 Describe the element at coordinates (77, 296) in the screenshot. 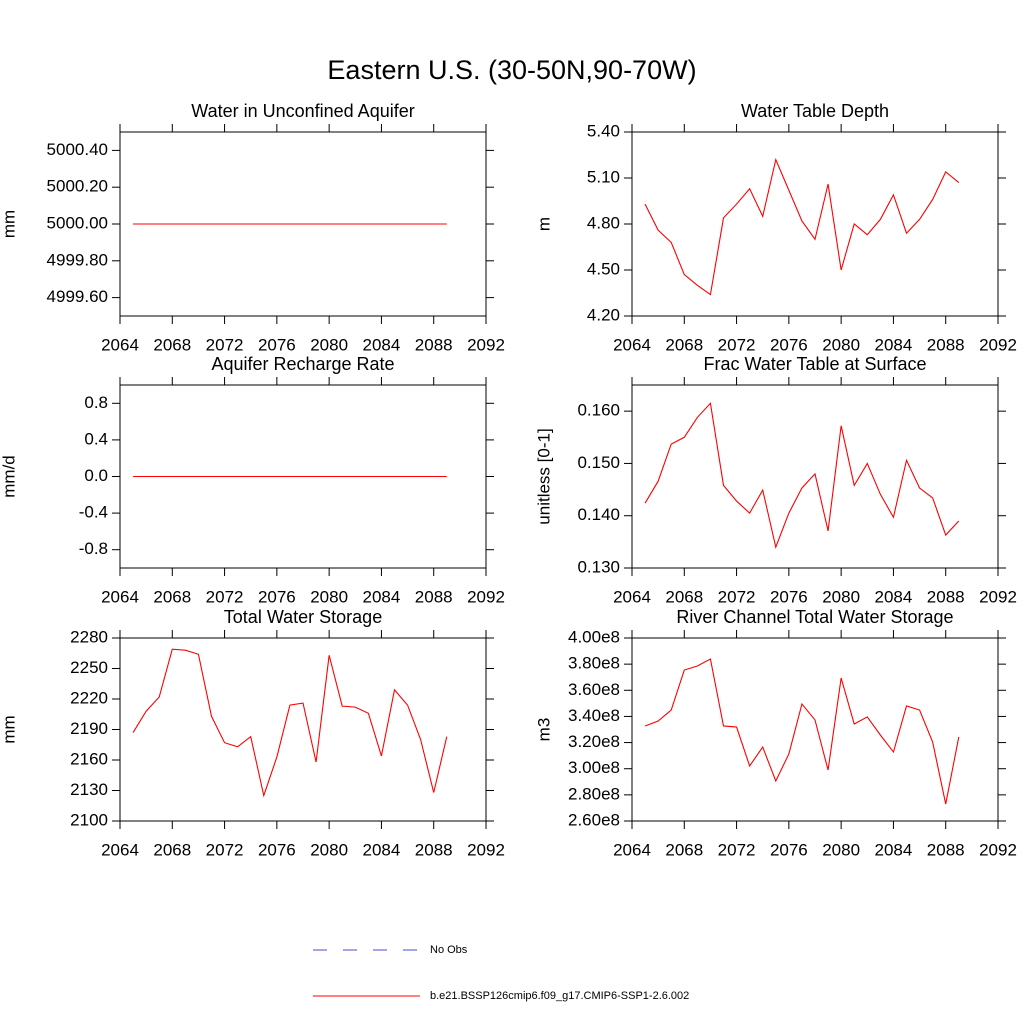

I see `y-tick-label: 4999.60` at that location.